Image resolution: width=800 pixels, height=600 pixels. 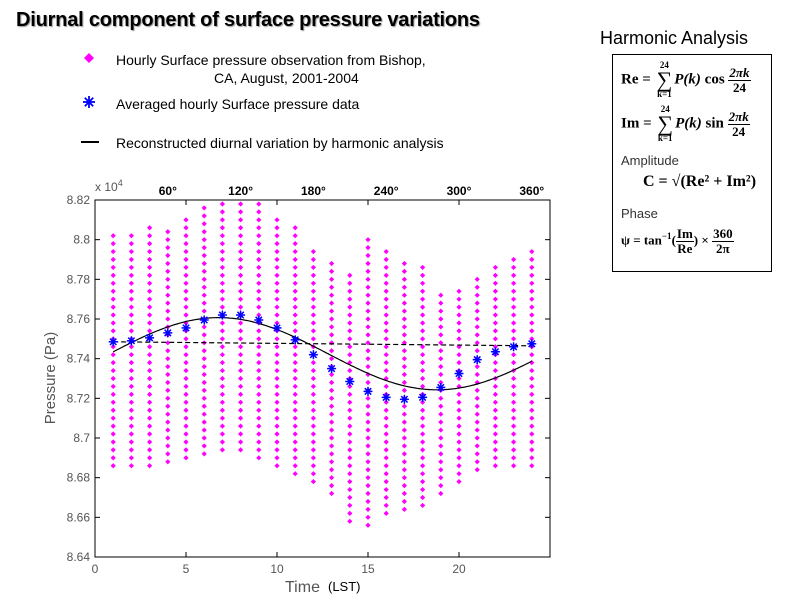 What do you see at coordinates (386, 191) in the screenshot?
I see `top-axis-label: 240°` at bounding box center [386, 191].